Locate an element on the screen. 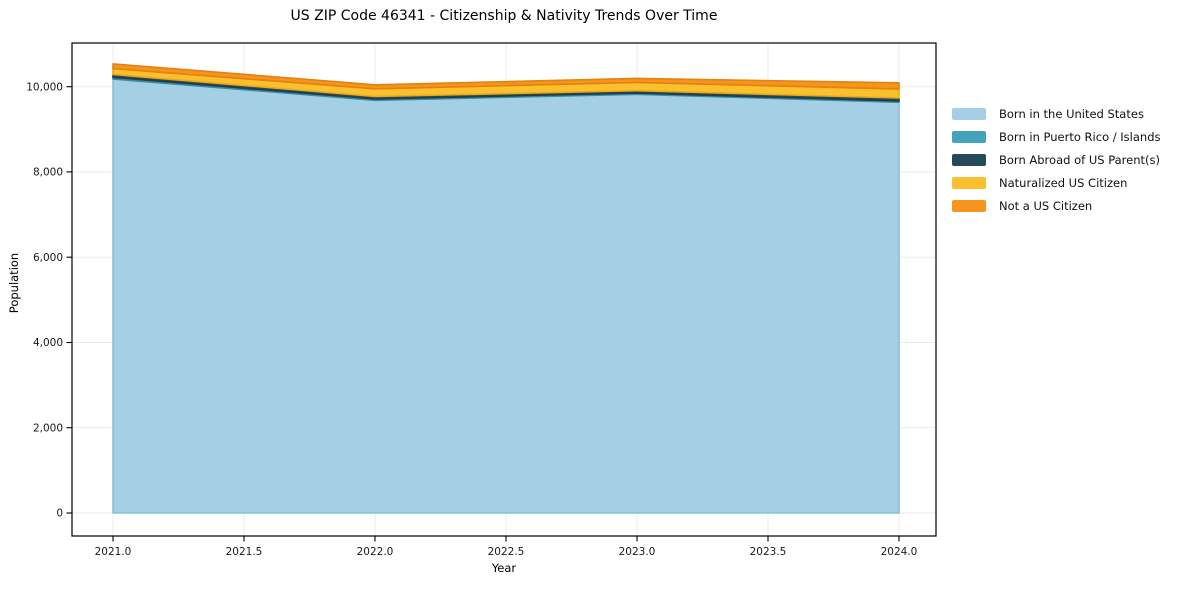  y-tick-label: 6,000 is located at coordinates (48, 258).